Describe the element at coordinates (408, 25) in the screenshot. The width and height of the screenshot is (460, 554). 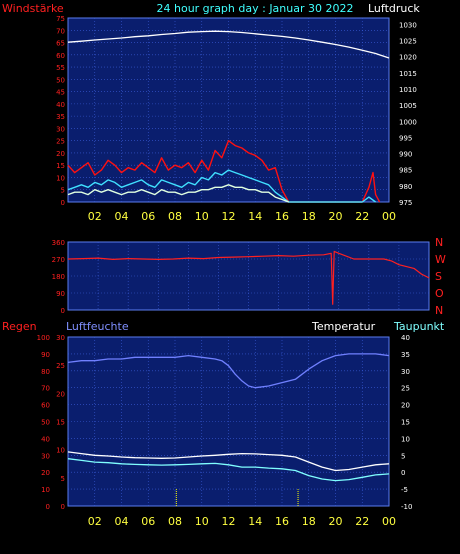
I see `pressure-tick-label: 1030` at that location.